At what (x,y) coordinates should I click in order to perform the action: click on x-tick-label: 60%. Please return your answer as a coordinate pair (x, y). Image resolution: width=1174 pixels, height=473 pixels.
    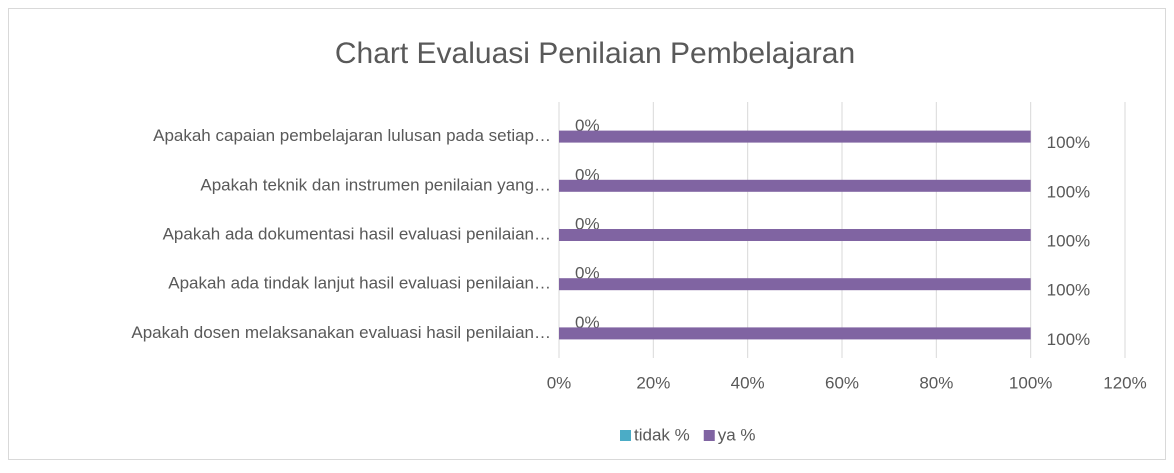
    Looking at the image, I should click on (842, 382).